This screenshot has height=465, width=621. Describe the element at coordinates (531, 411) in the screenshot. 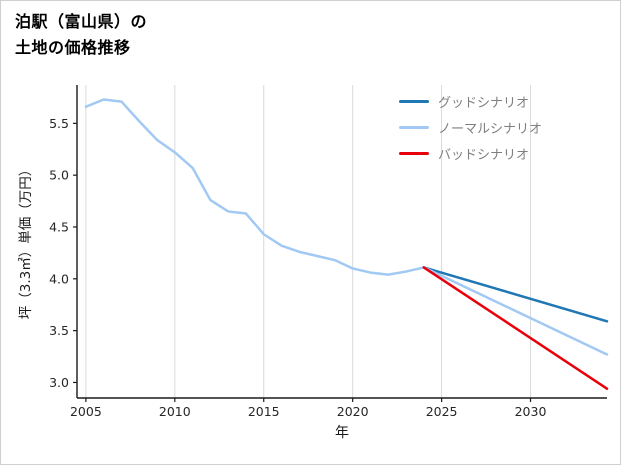

I see `svg-text: 2030` at that location.